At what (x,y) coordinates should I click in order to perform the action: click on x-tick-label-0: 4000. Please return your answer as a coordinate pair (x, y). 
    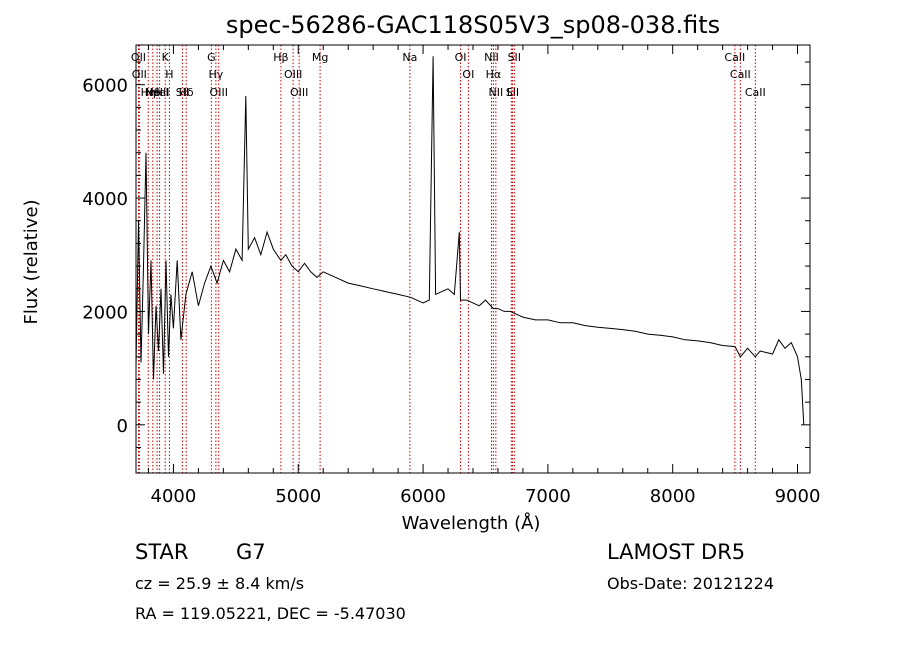
    Looking at the image, I should click on (174, 496).